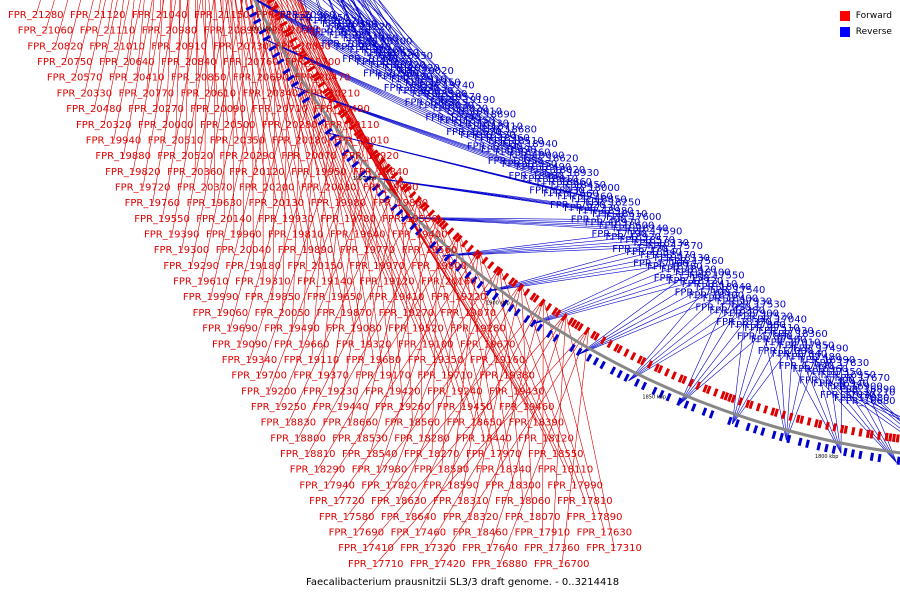 This screenshot has width=900, height=600. I want to click on forward-gene-label: FPR_18060, so click(523, 501).